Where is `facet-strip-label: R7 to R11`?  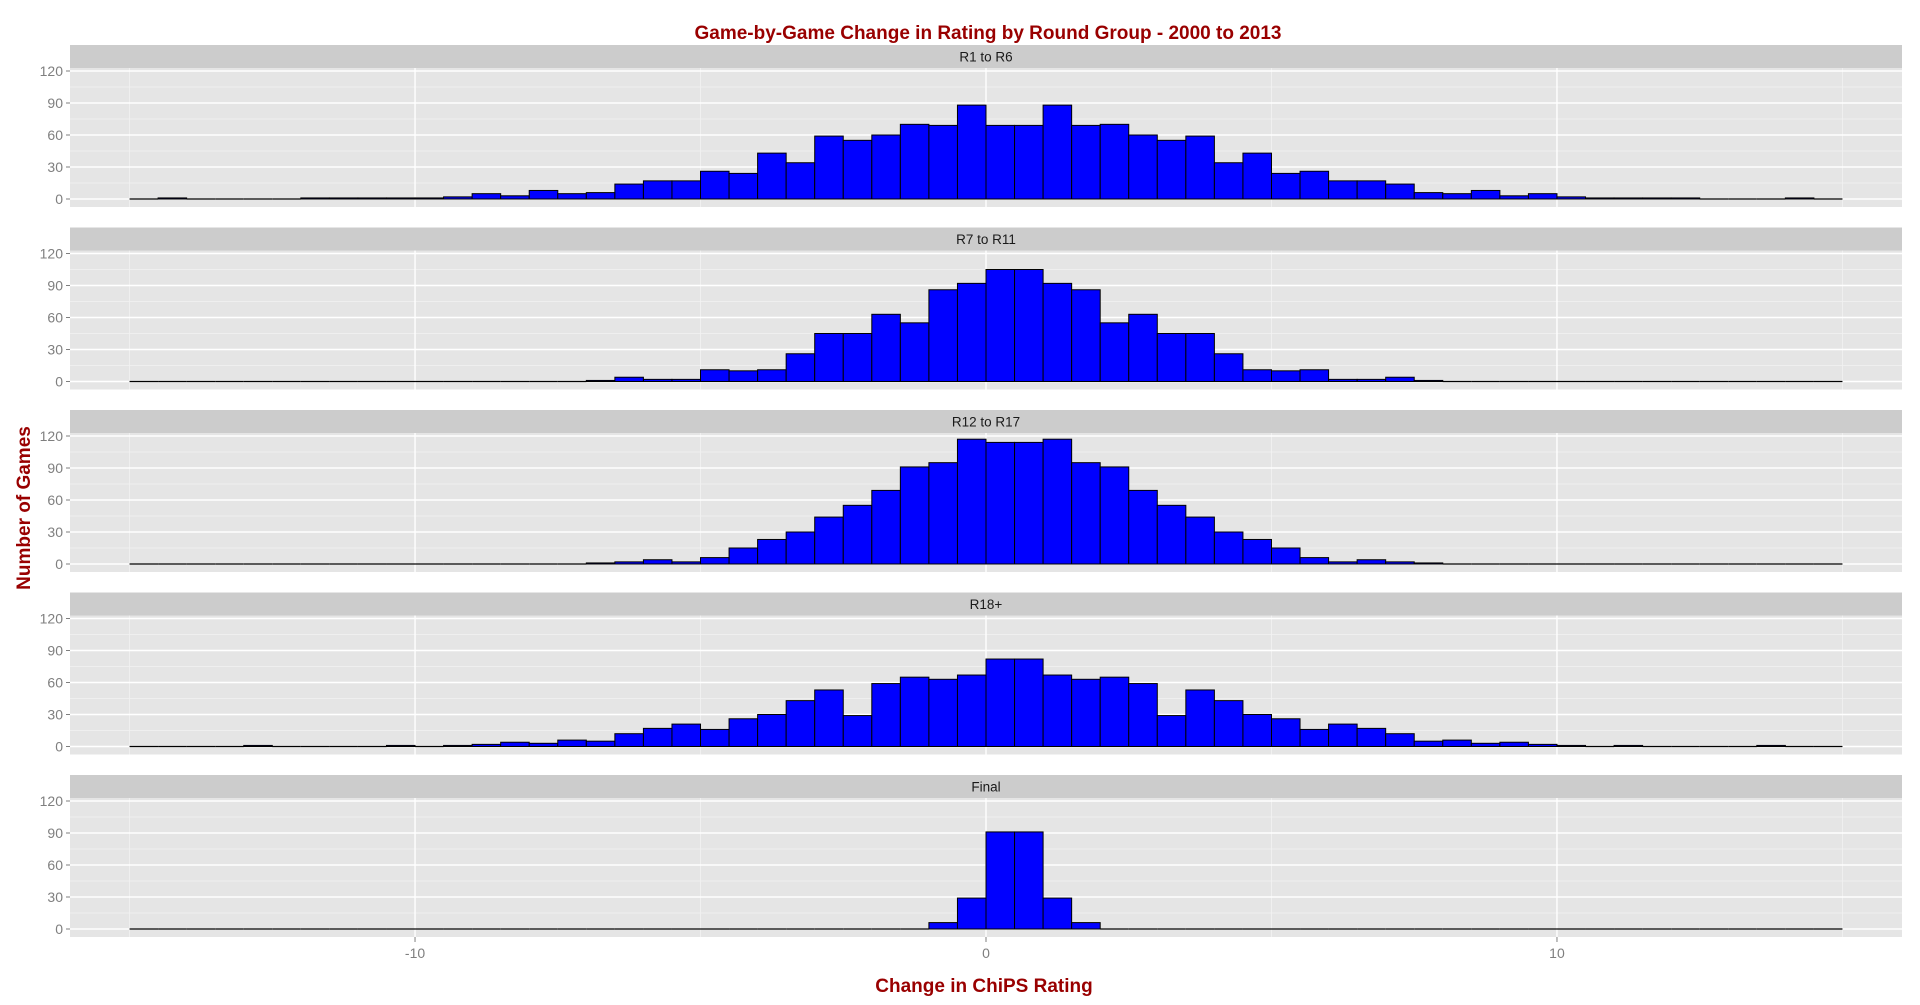
facet-strip-label: R7 to R11 is located at coordinates (986, 239).